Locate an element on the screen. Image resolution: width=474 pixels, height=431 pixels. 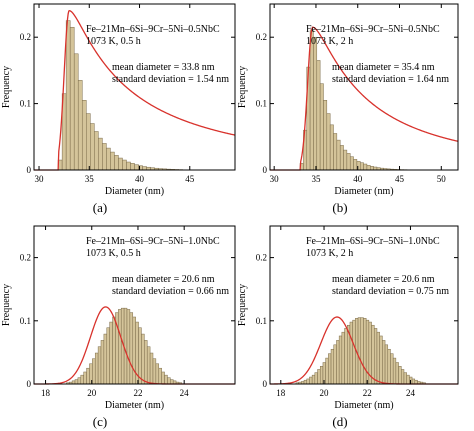
std-deviation-label: standard deviation = 1.54 nm is located at coordinates (170, 79).